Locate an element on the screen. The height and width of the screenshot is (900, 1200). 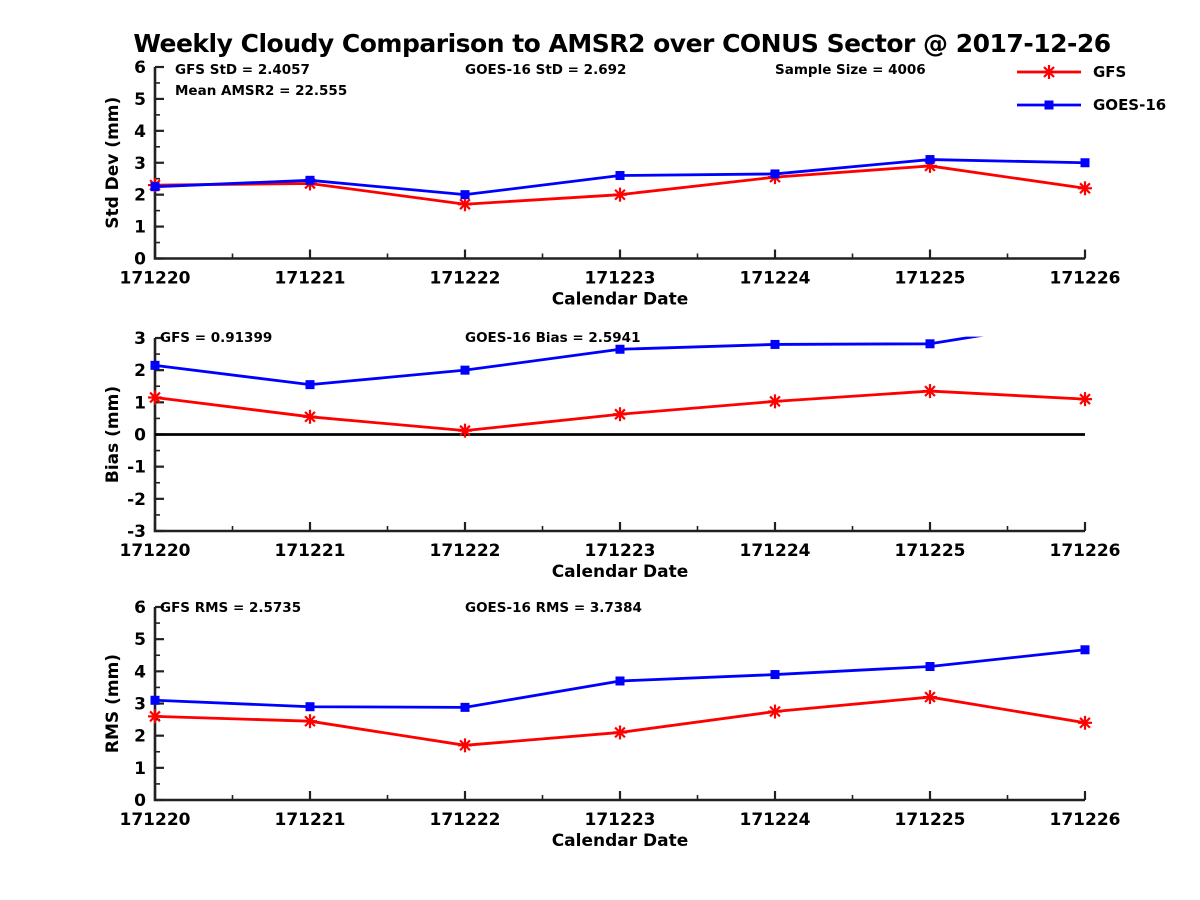
y-tick-label: -2 is located at coordinates (136, 500).